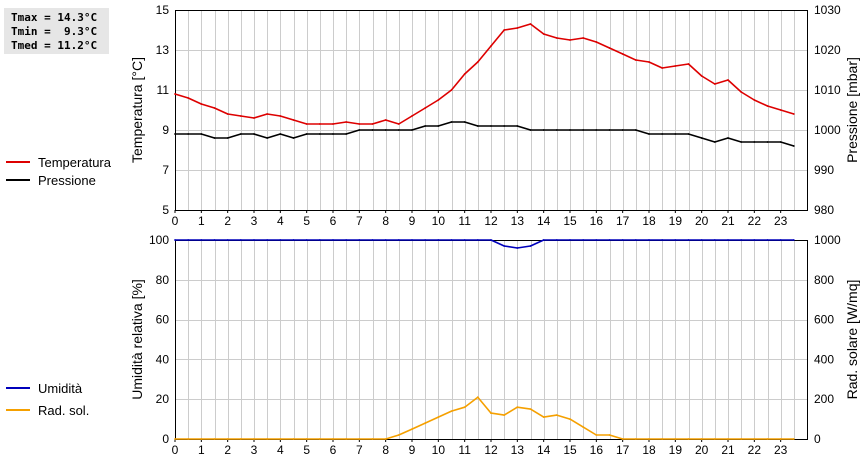  What do you see at coordinates (439, 450) in the screenshot?
I see `bottom-x-tick-label: 10` at bounding box center [439, 450].